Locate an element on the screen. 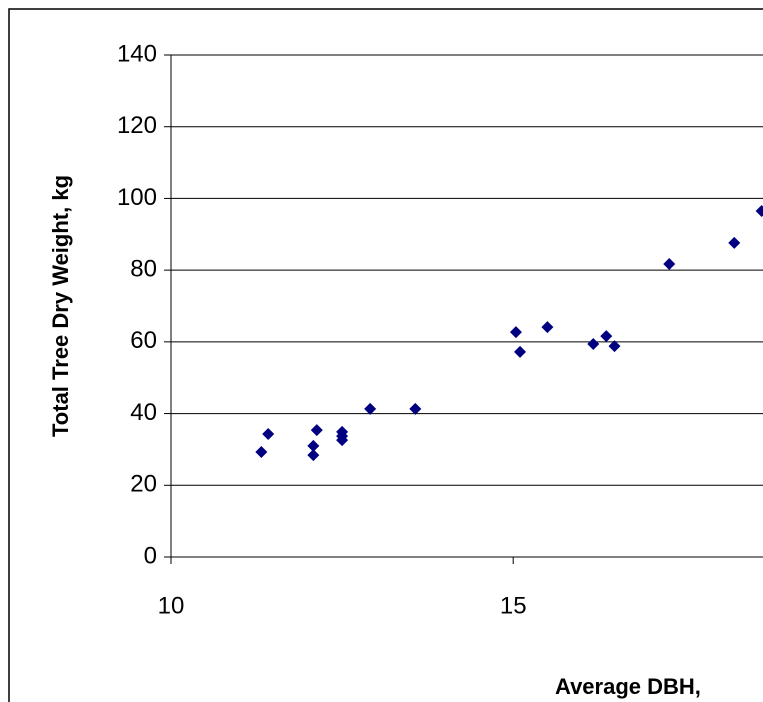  x-tick-label: 15 is located at coordinates (513, 605).